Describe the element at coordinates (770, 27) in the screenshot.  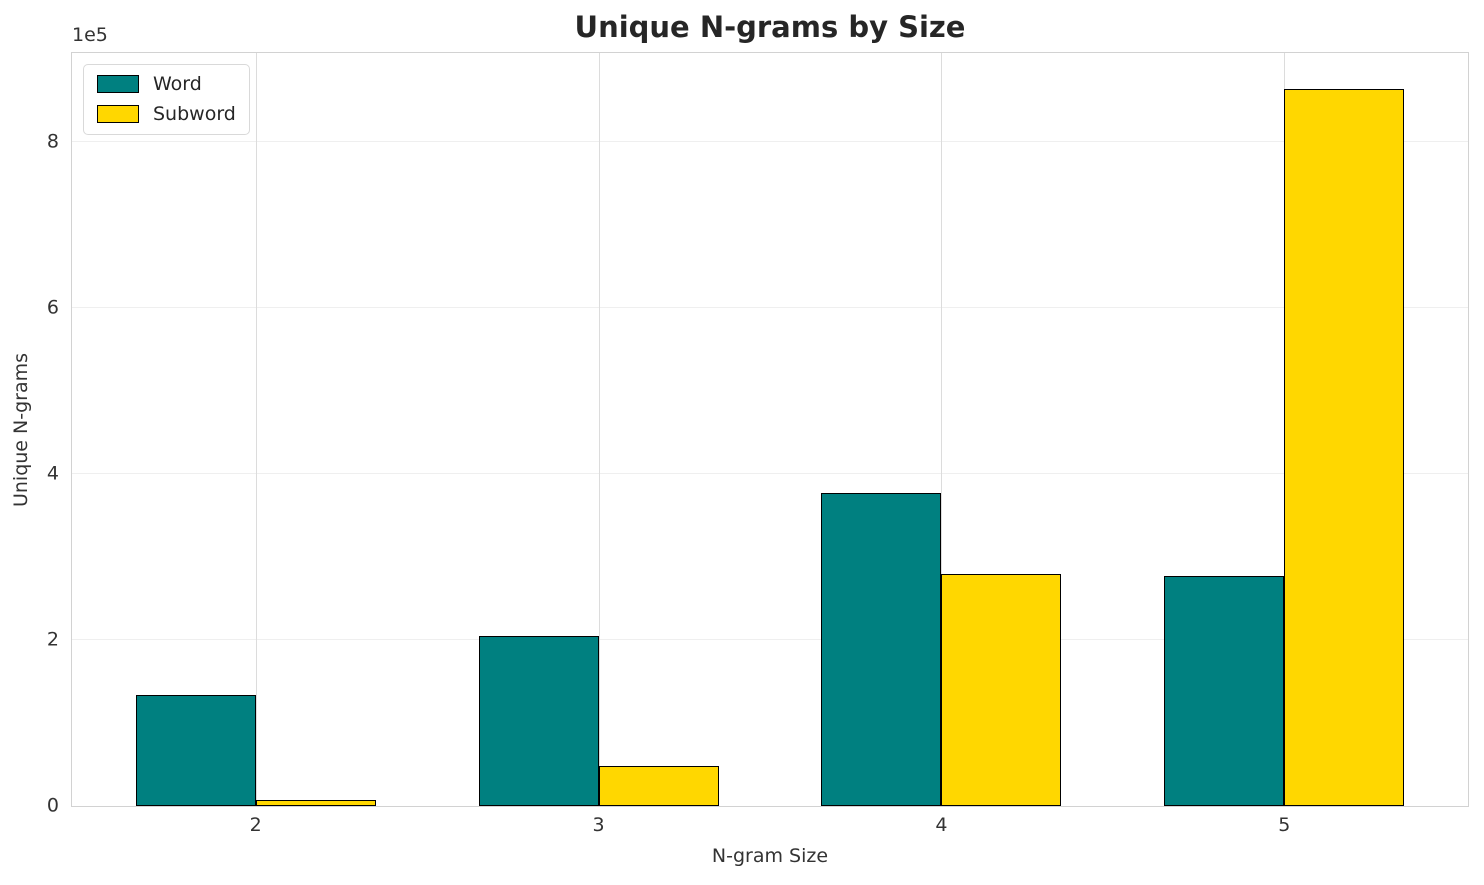
I see `chart-title: Unique N-grams by Size` at that location.